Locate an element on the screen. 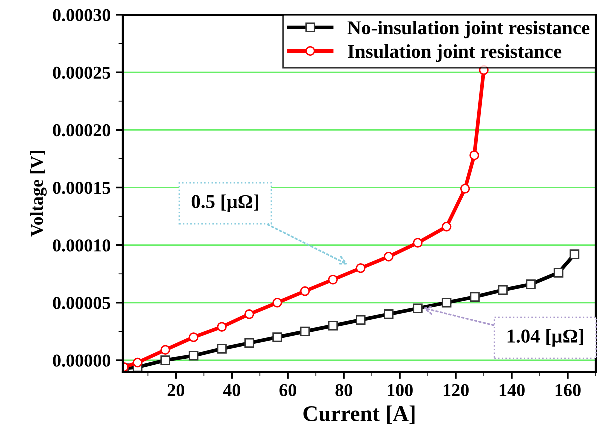 This screenshot has height=435, width=602. annotation: 0.5 [μΩ] is located at coordinates (225, 203).